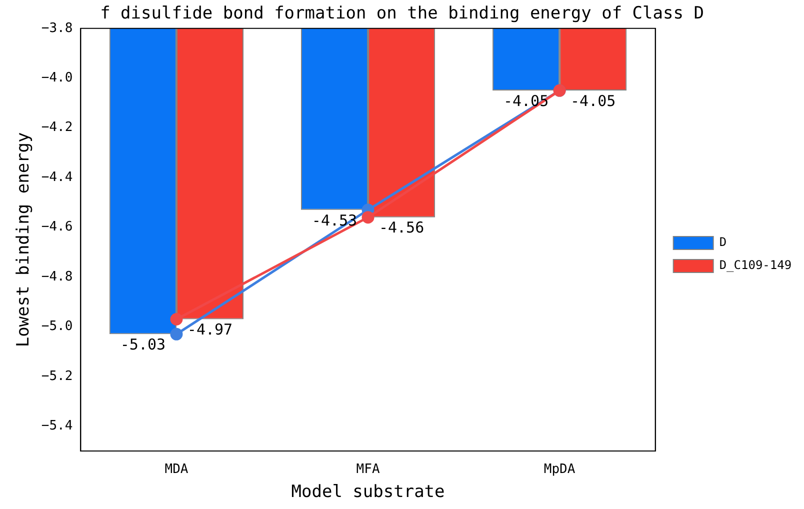 The height and width of the screenshot is (509, 804). I want to click on data-label: -4.97, so click(210, 329).